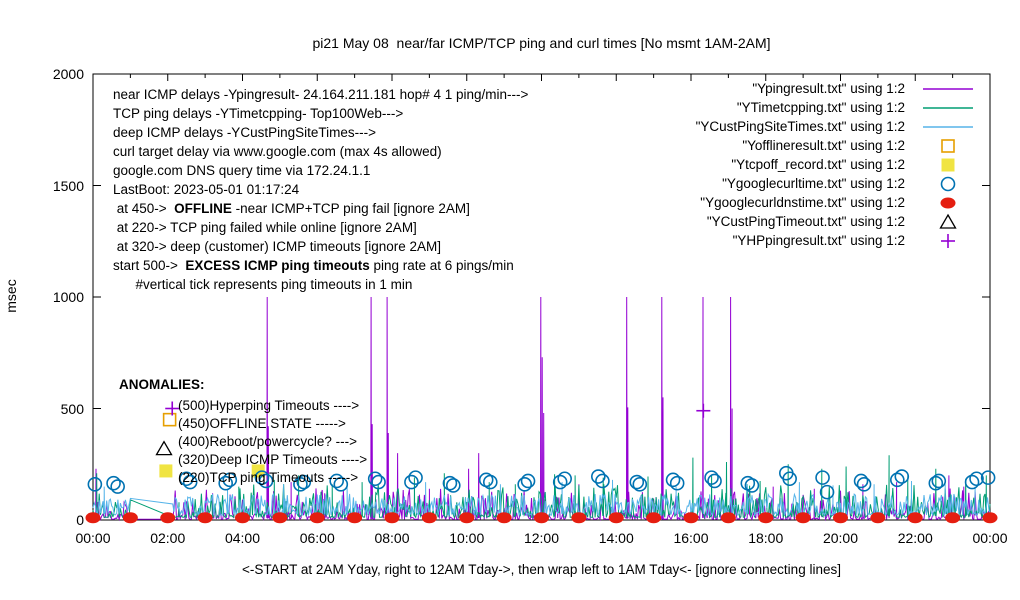  I want to click on legend-entry-label: "Yofflineresult.txt" using 1:2, so click(823, 145).